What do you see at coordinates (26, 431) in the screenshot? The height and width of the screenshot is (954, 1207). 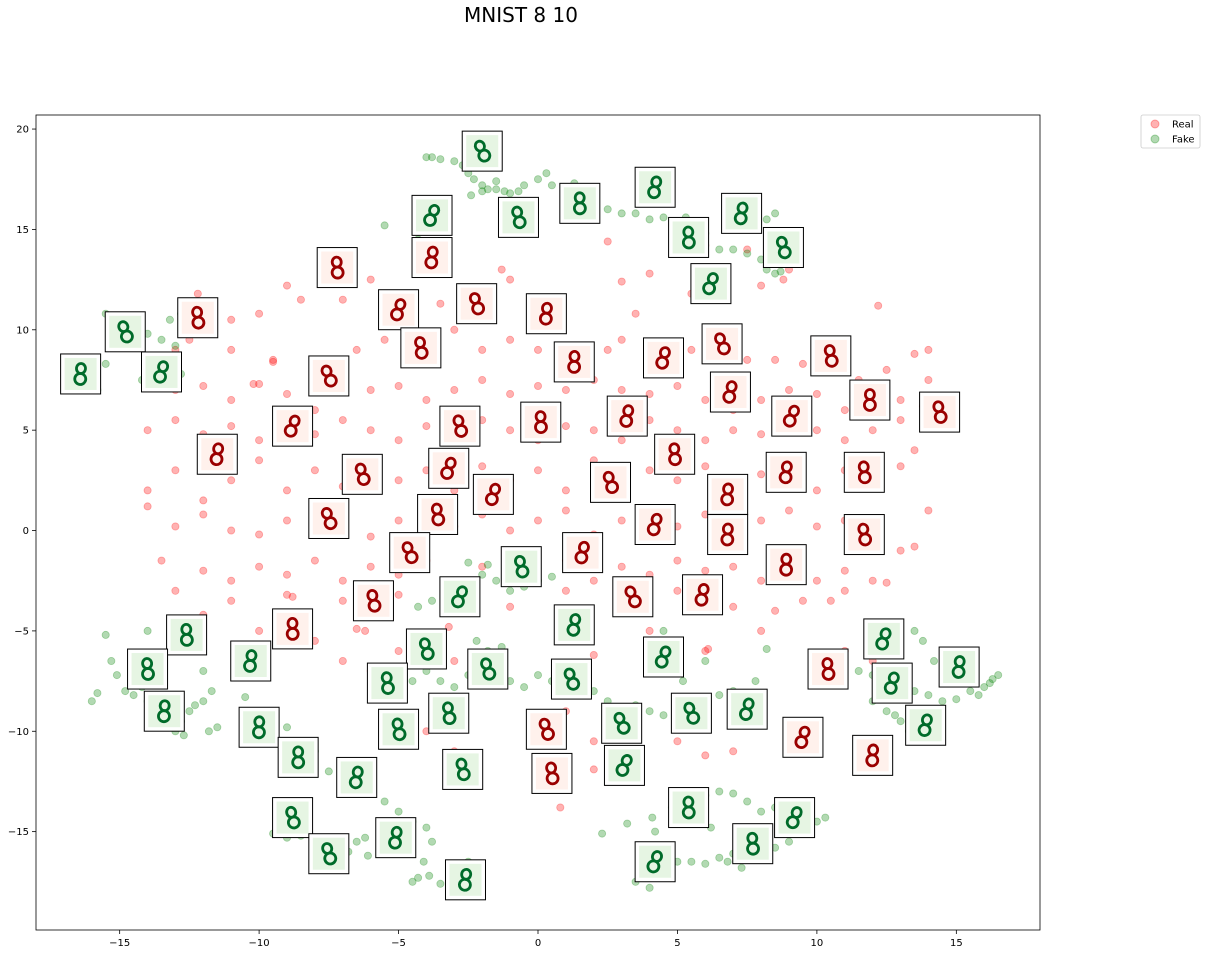 I see `y-tick-label: 5` at bounding box center [26, 431].